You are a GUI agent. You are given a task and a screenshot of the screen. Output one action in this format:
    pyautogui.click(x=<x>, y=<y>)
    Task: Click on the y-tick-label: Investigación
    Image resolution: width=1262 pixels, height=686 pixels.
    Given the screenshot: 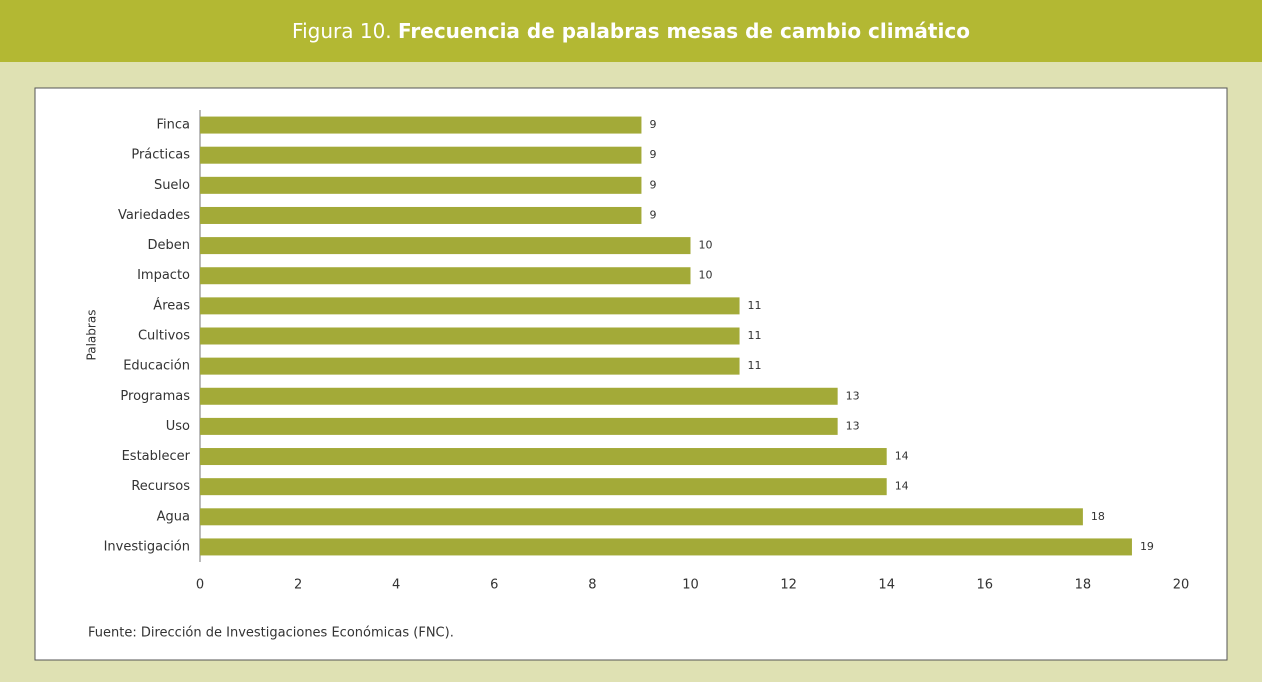 What is the action you would take?
    pyautogui.click(x=147, y=546)
    